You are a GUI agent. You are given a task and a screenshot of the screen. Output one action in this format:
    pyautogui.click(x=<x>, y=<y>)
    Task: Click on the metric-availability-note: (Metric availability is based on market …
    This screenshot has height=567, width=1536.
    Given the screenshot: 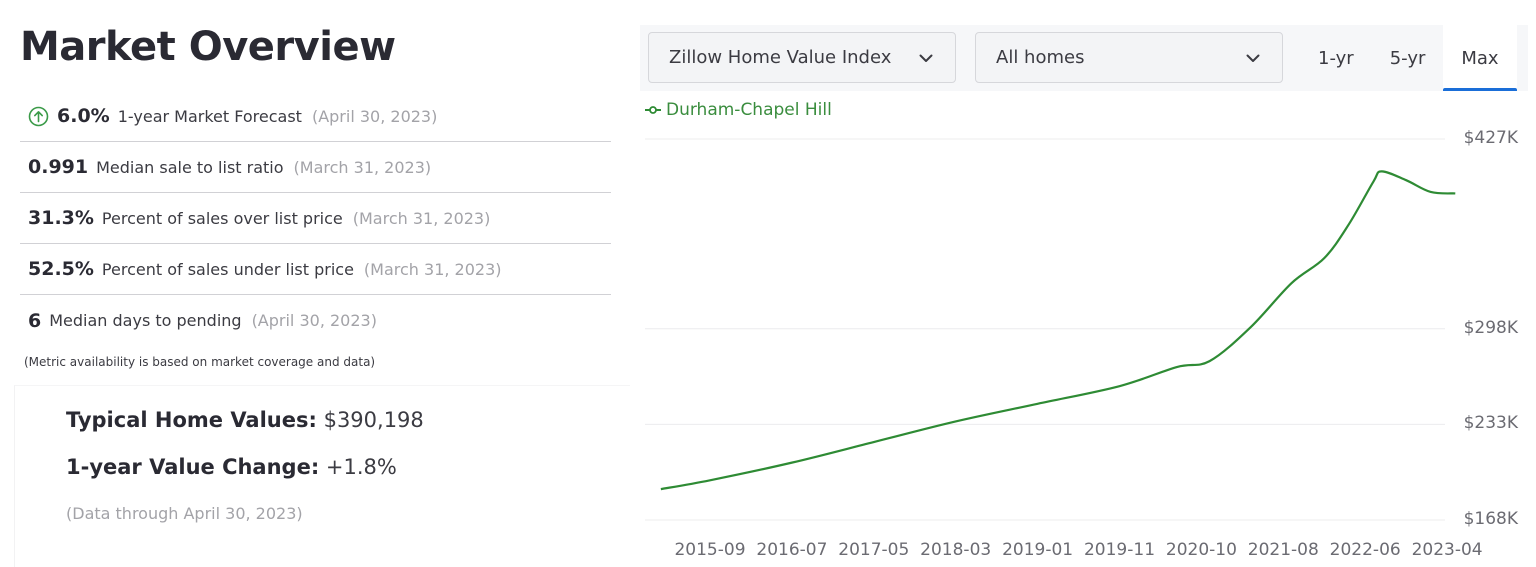 What is the action you would take?
    pyautogui.click(x=200, y=362)
    